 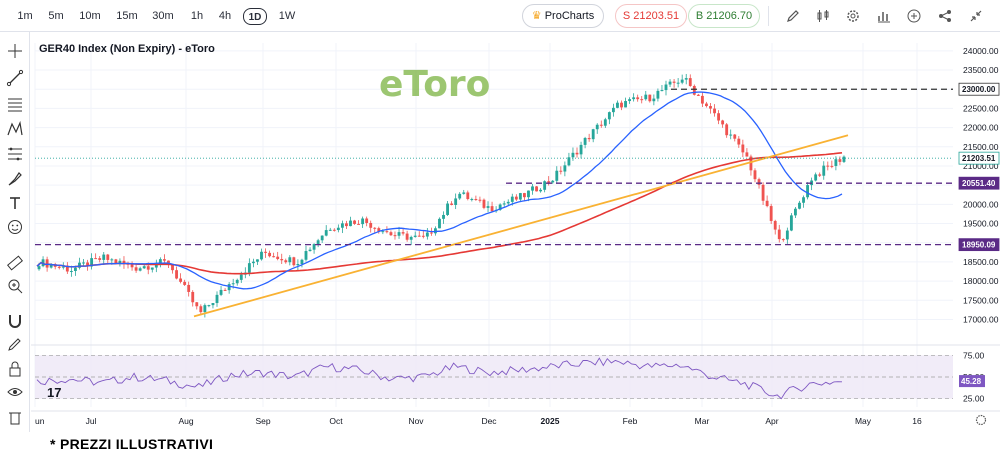 What do you see at coordinates (287, 16) in the screenshot?
I see `timeframe-1w: 1W` at bounding box center [287, 16].